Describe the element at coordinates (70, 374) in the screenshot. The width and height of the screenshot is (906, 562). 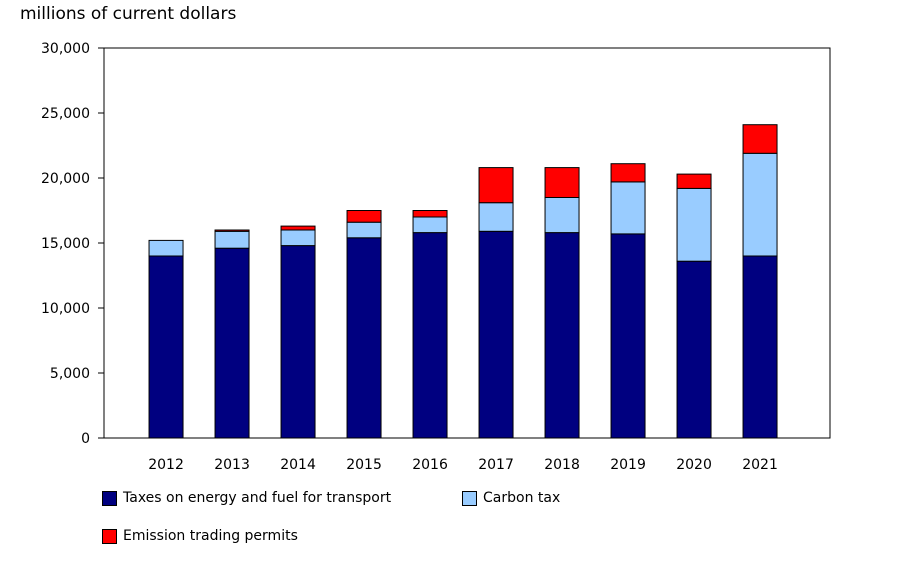
I see `y-tick-label: 5,000` at that location.